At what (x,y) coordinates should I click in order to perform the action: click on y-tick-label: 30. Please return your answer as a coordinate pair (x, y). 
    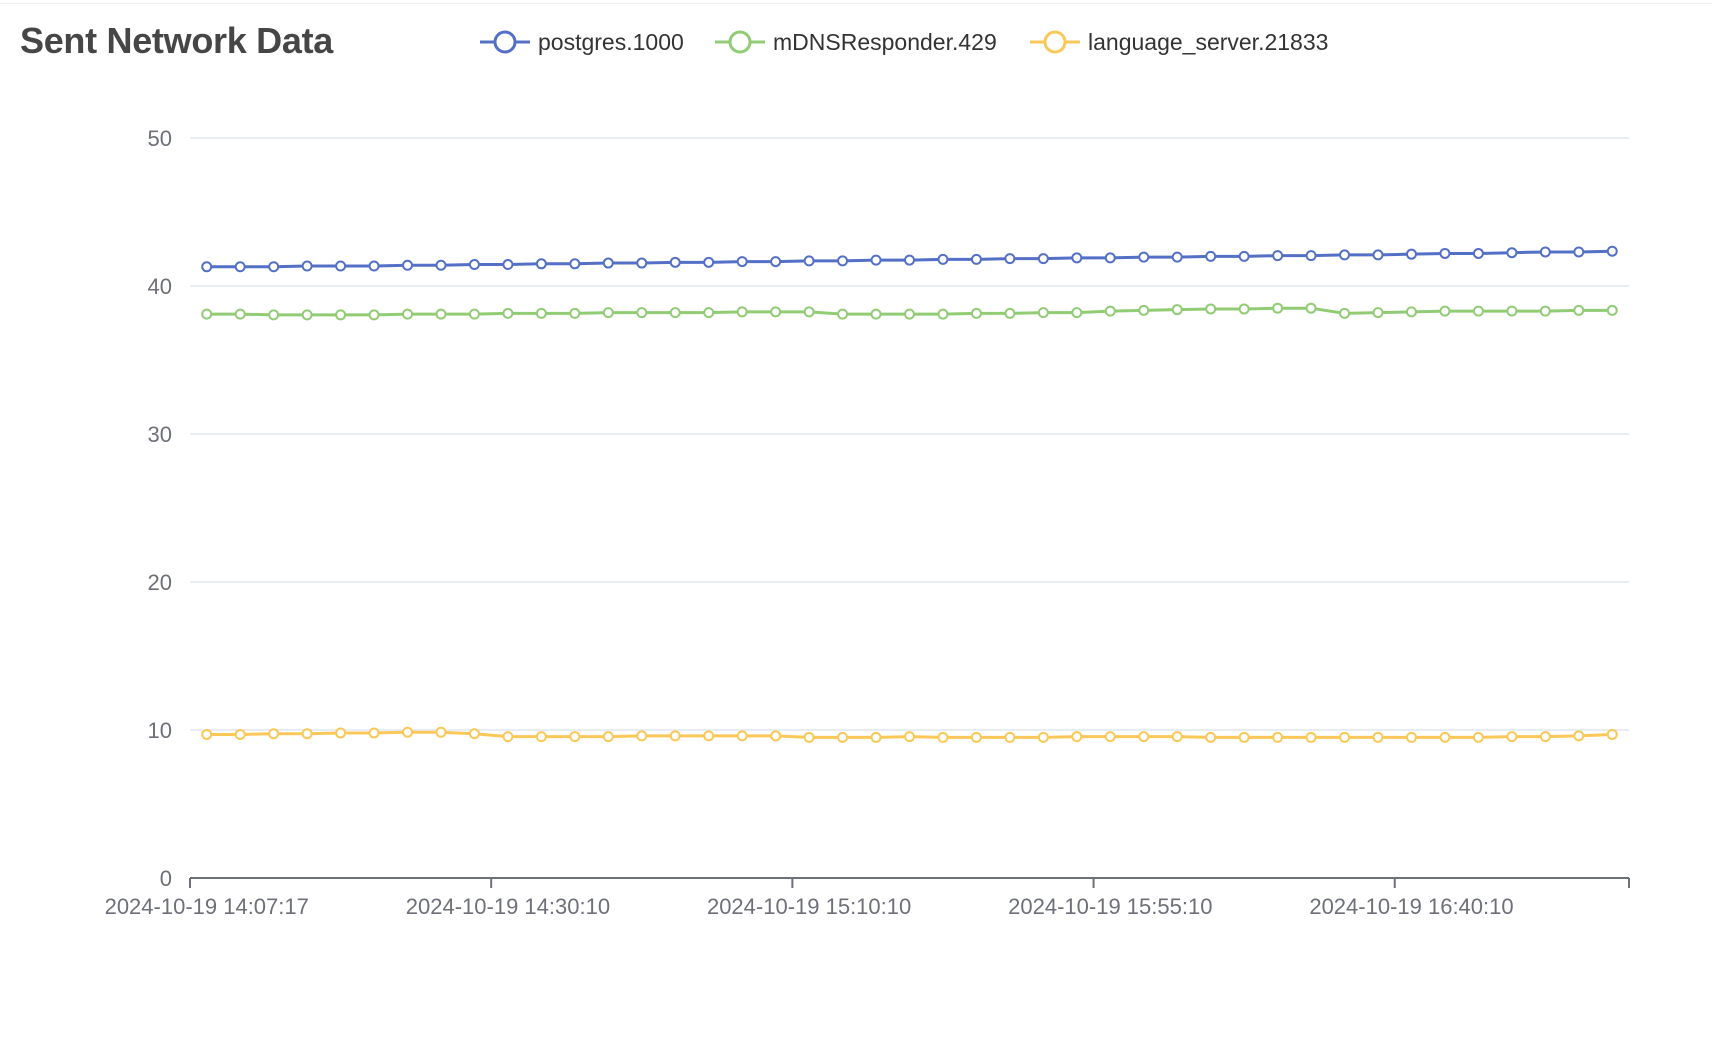
    Looking at the image, I should click on (160, 434).